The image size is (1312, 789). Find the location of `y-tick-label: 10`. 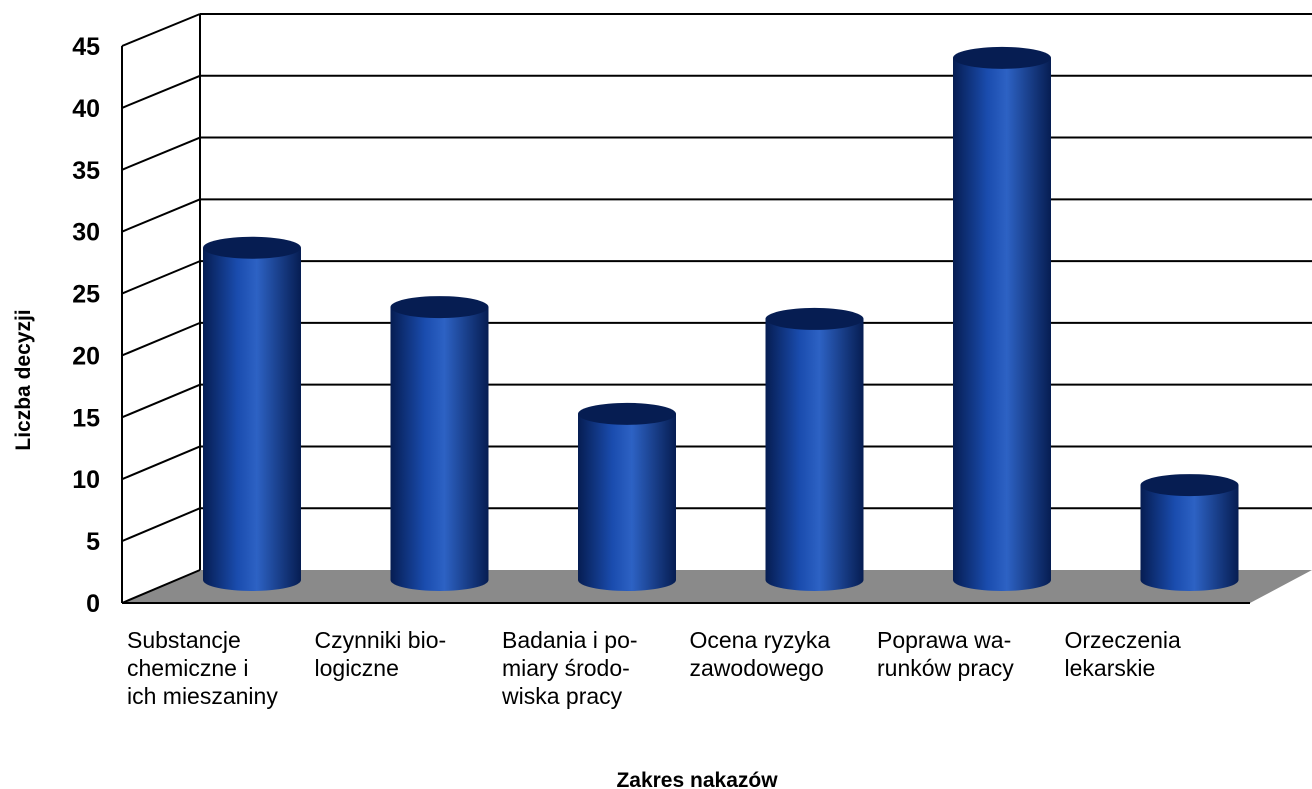

y-tick-label: 10 is located at coordinates (86, 480).